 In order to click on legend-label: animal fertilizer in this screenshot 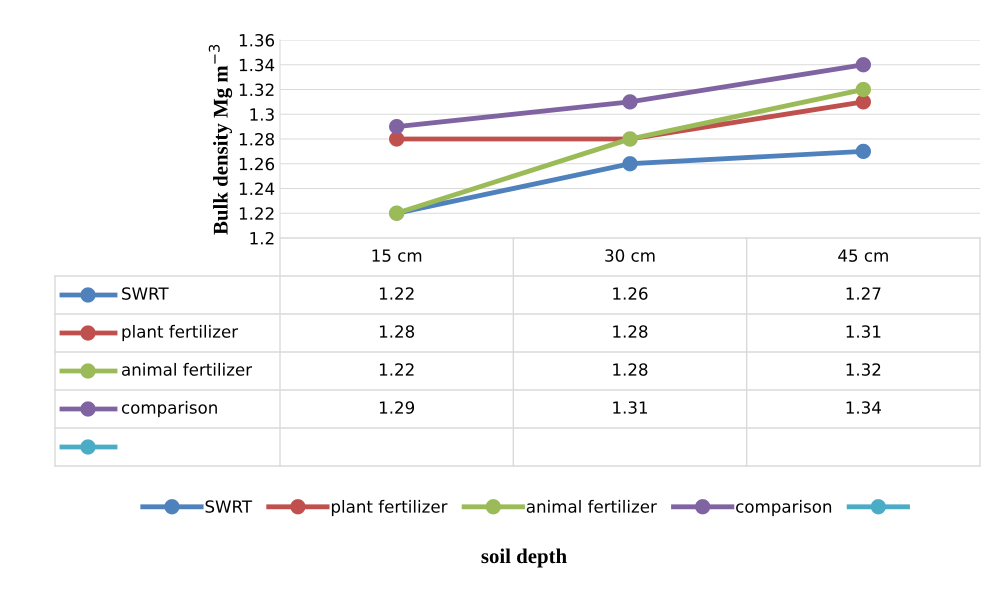, I will do `click(187, 369)`.